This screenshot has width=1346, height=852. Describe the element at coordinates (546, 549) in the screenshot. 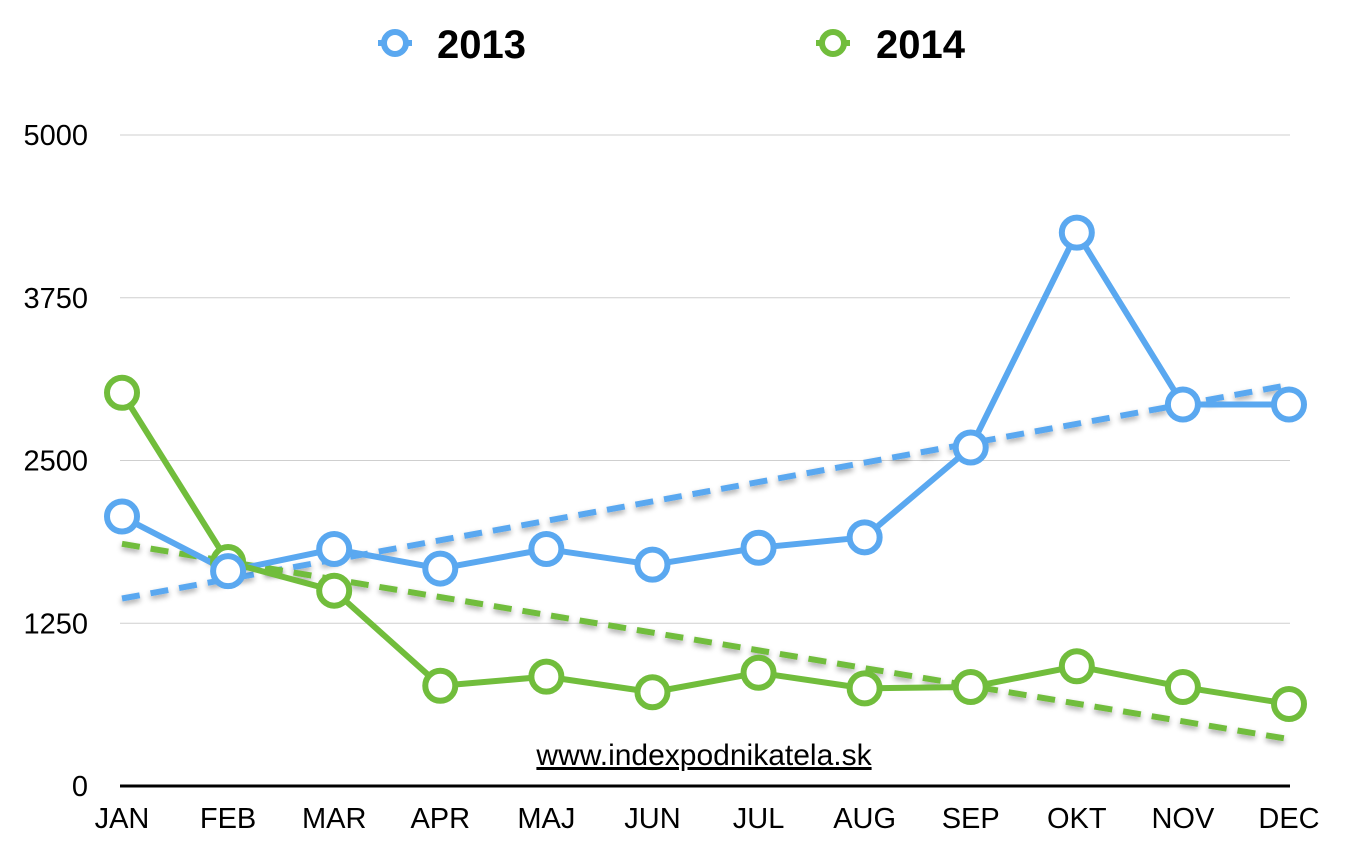

I see `data-point-2013-maj` at that location.